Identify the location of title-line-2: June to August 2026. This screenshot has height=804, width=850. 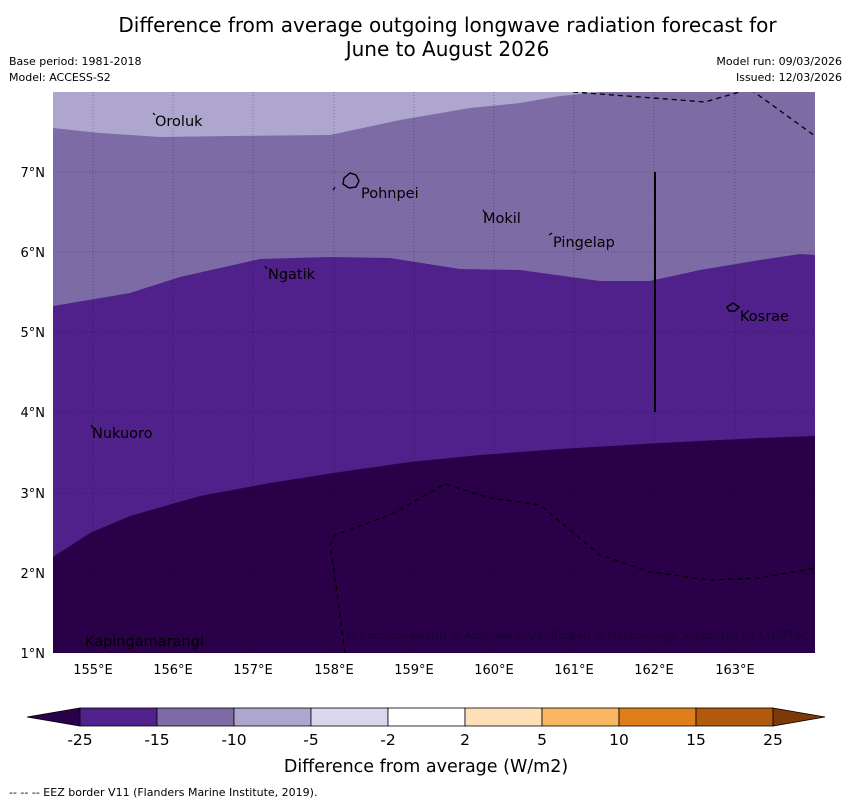
(447, 49).